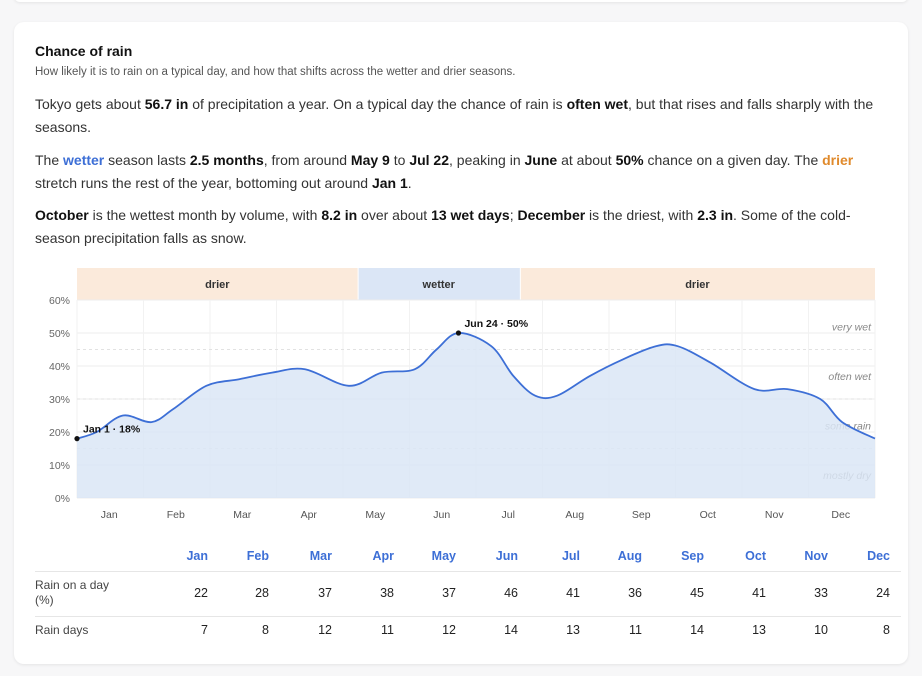 The image size is (922, 676). Describe the element at coordinates (90, 104) in the screenshot. I see `text-span: Tokyo gets about` at that location.